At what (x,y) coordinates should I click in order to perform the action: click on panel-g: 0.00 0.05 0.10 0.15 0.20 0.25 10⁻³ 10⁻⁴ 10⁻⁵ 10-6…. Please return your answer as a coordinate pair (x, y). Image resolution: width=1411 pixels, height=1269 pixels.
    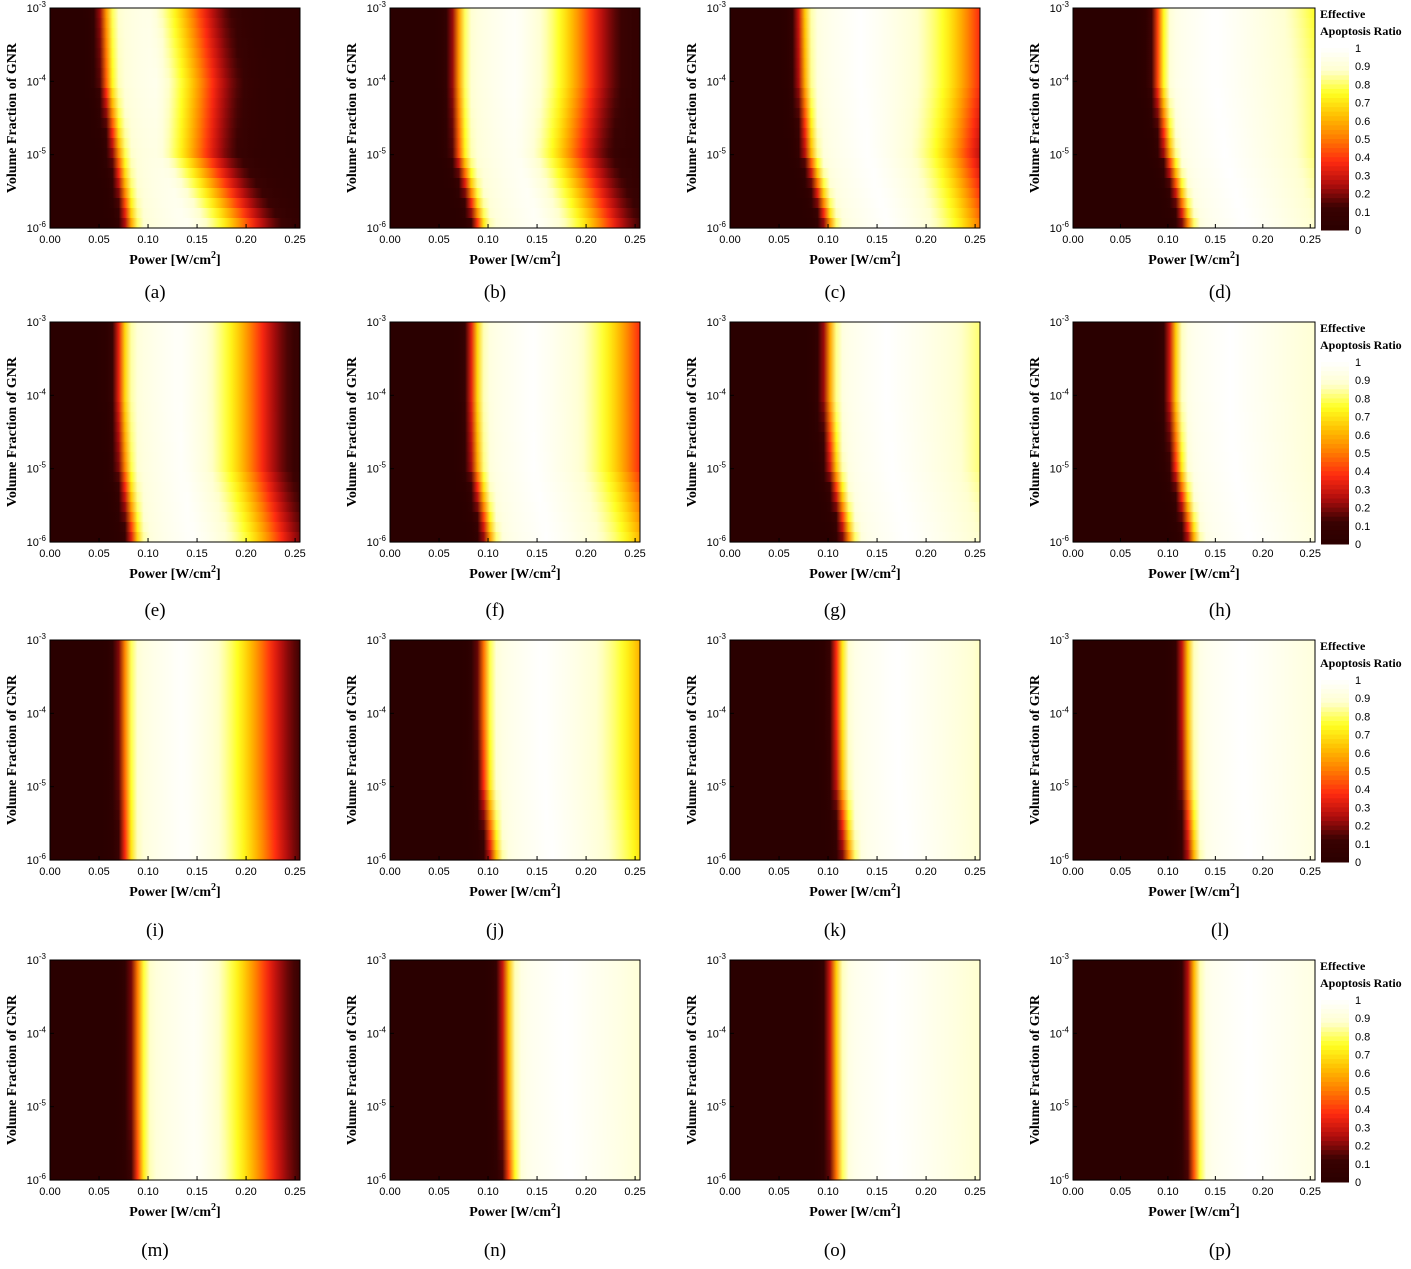
    Looking at the image, I should click on (835, 467).